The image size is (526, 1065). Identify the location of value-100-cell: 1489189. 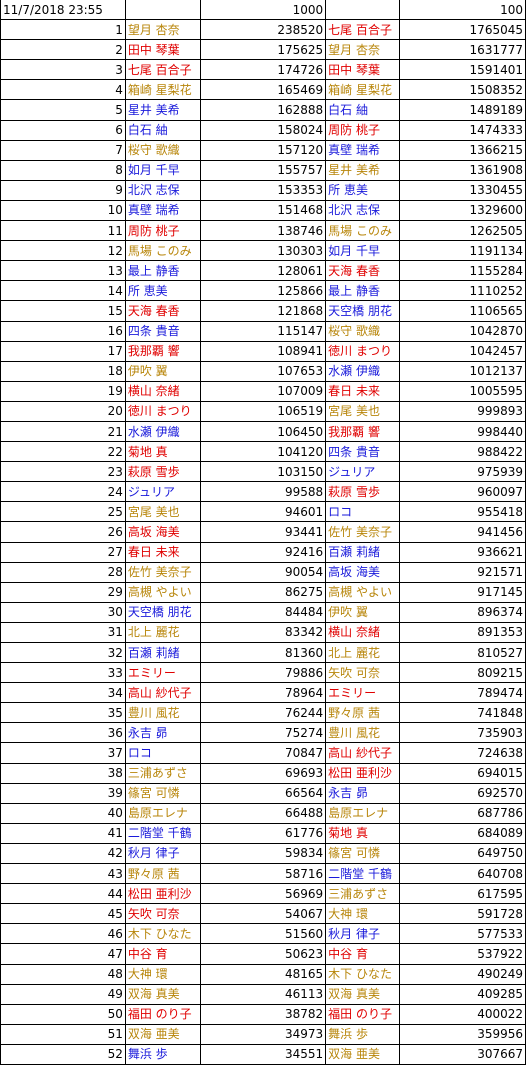
(462, 110).